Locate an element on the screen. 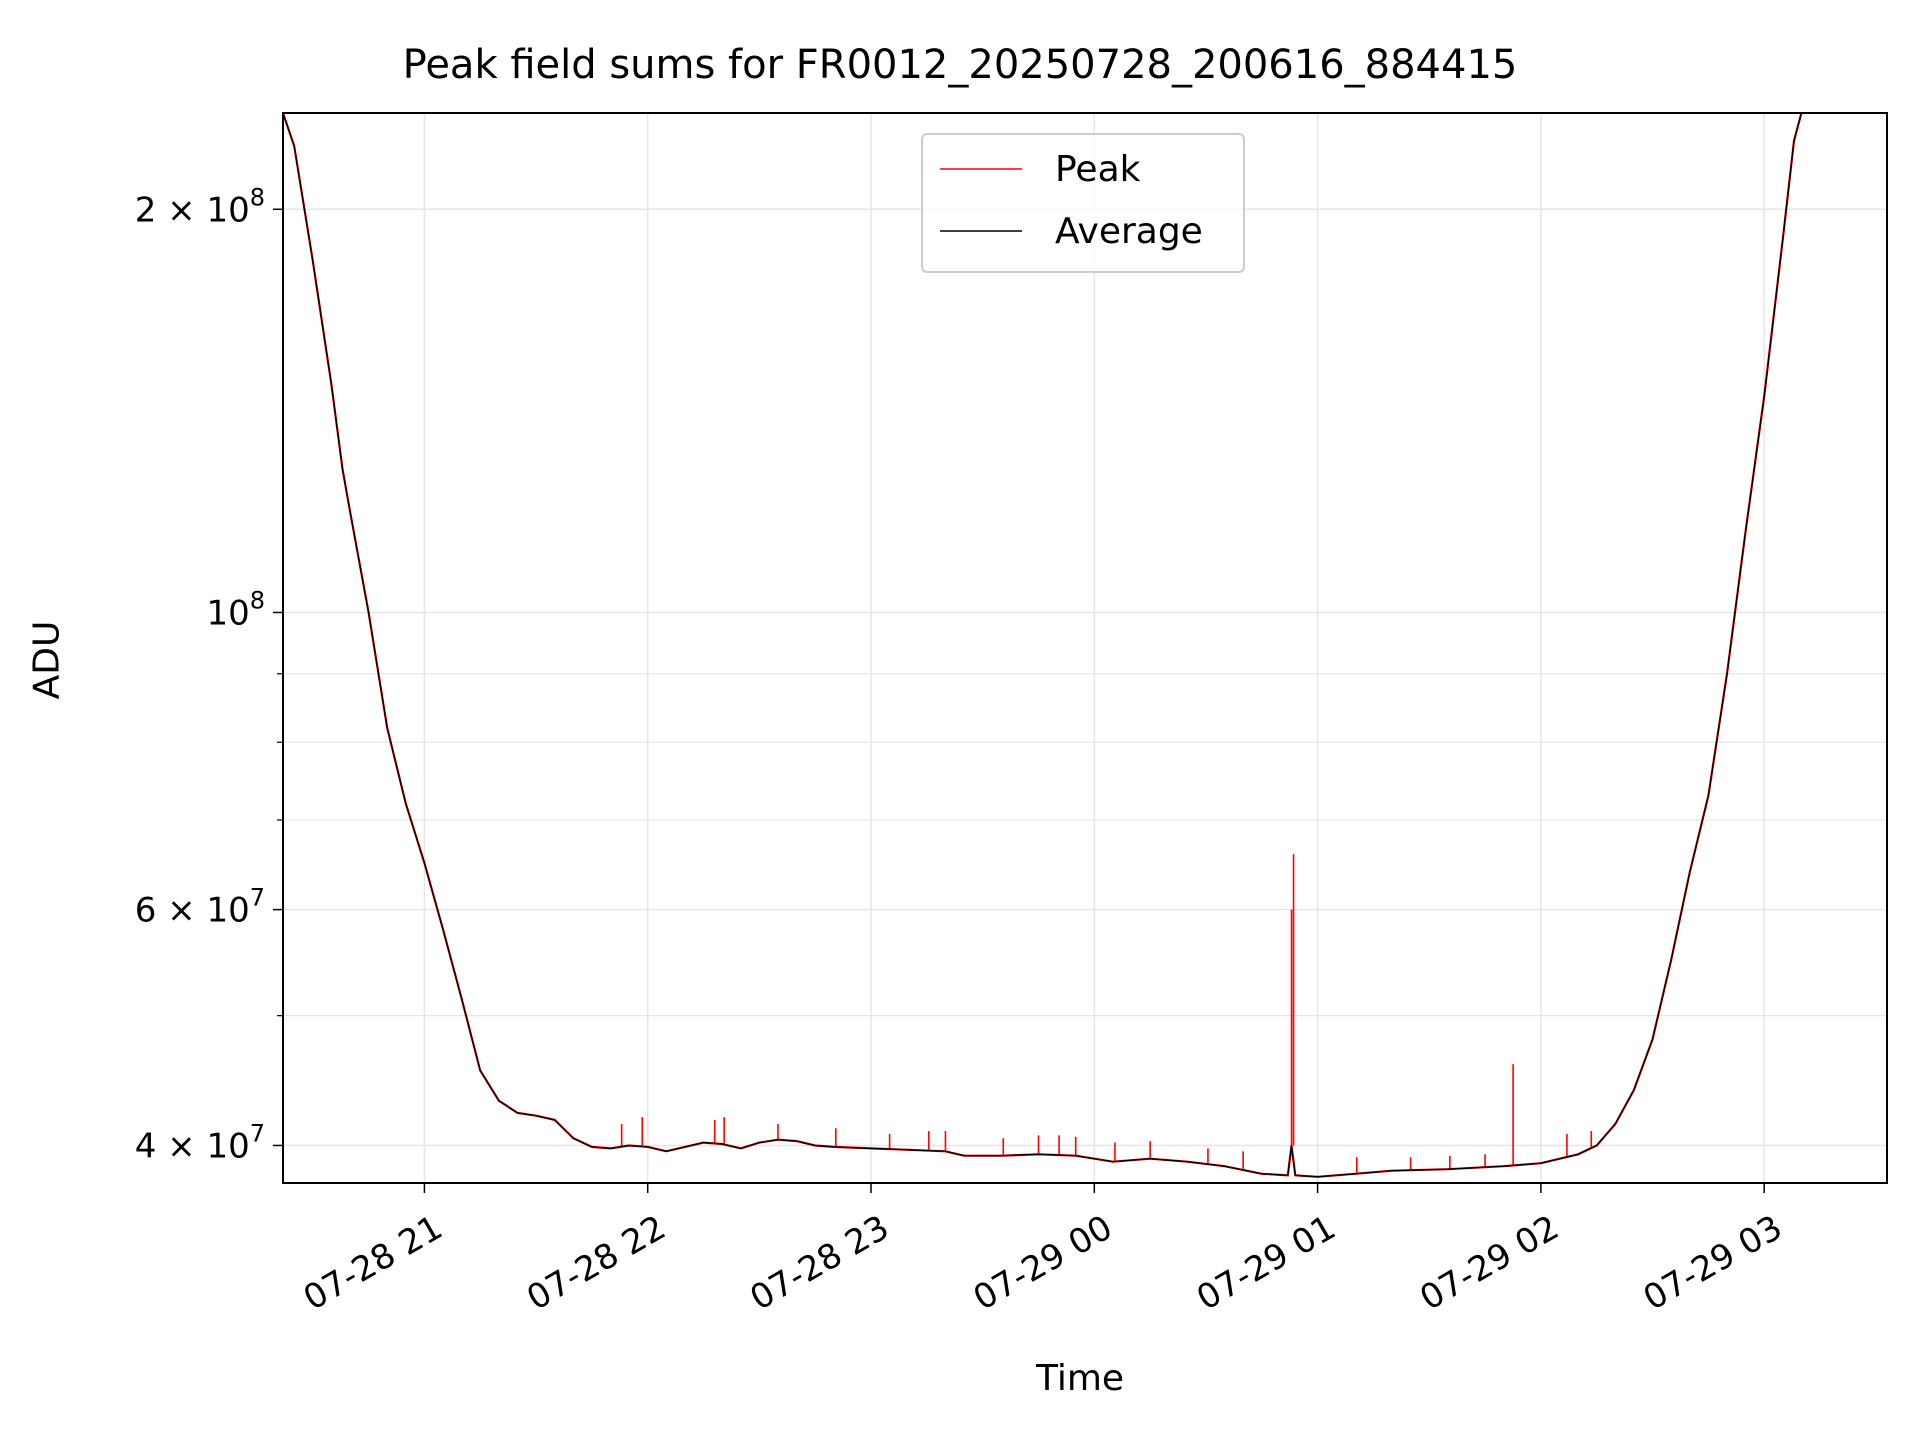 The height and width of the screenshot is (1440, 1920). y-tick-label: 4 × 107 is located at coordinates (200, 1142).